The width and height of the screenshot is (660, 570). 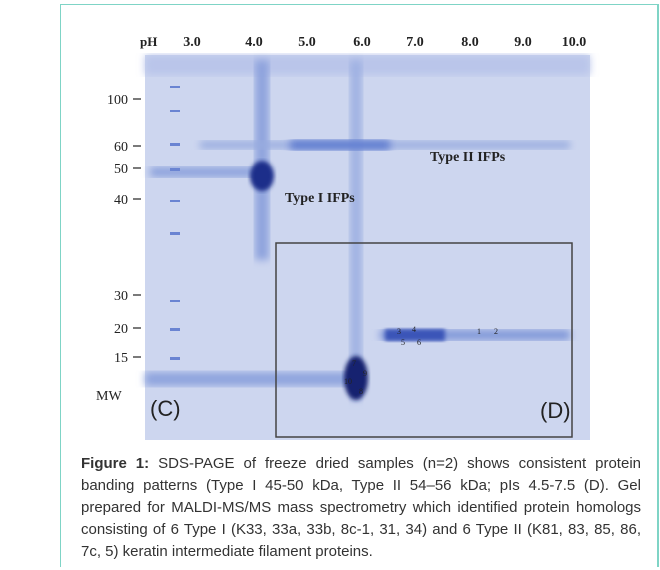 What do you see at coordinates (399, 331) in the screenshot?
I see `spot-label: 3` at bounding box center [399, 331].